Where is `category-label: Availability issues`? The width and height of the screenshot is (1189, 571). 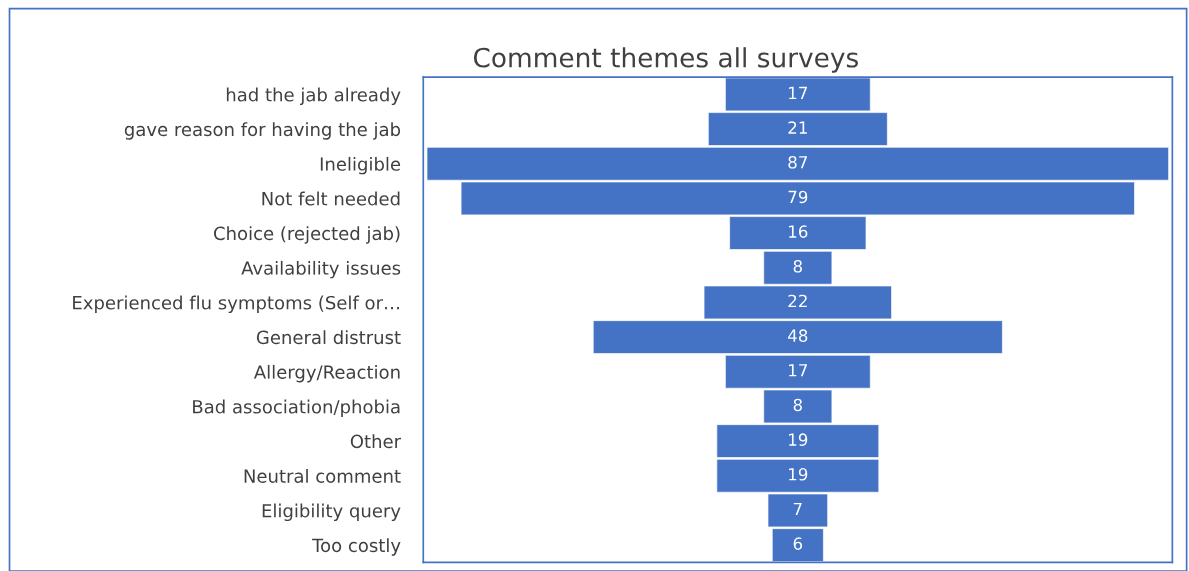
category-label: Availability issues is located at coordinates (321, 269).